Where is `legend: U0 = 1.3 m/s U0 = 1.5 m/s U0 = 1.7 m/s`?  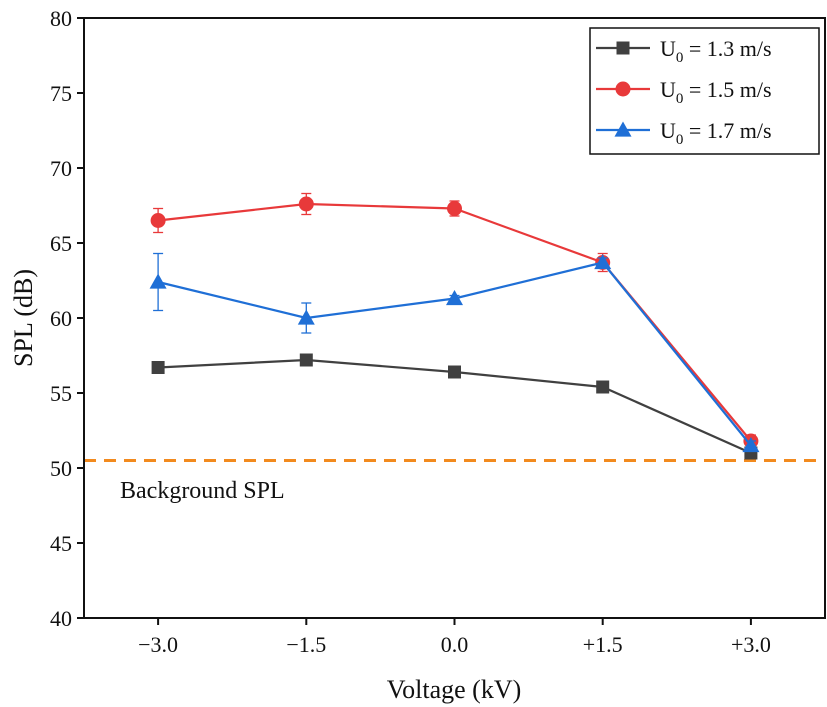 legend: U0 = 1.3 m/s U0 = 1.5 m/s U0 = 1.7 m/s is located at coordinates (704, 91).